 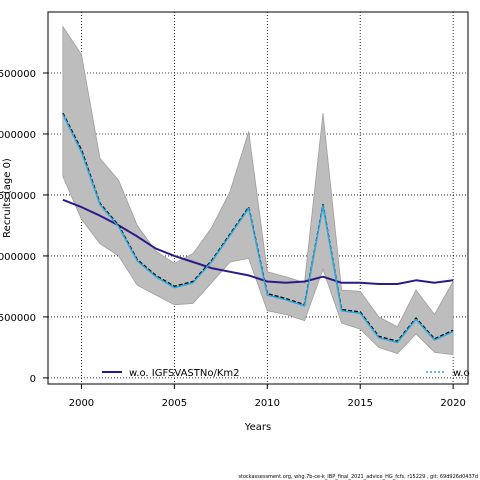 I want to click on x-tick-label-0: 2000, so click(x=81, y=403).